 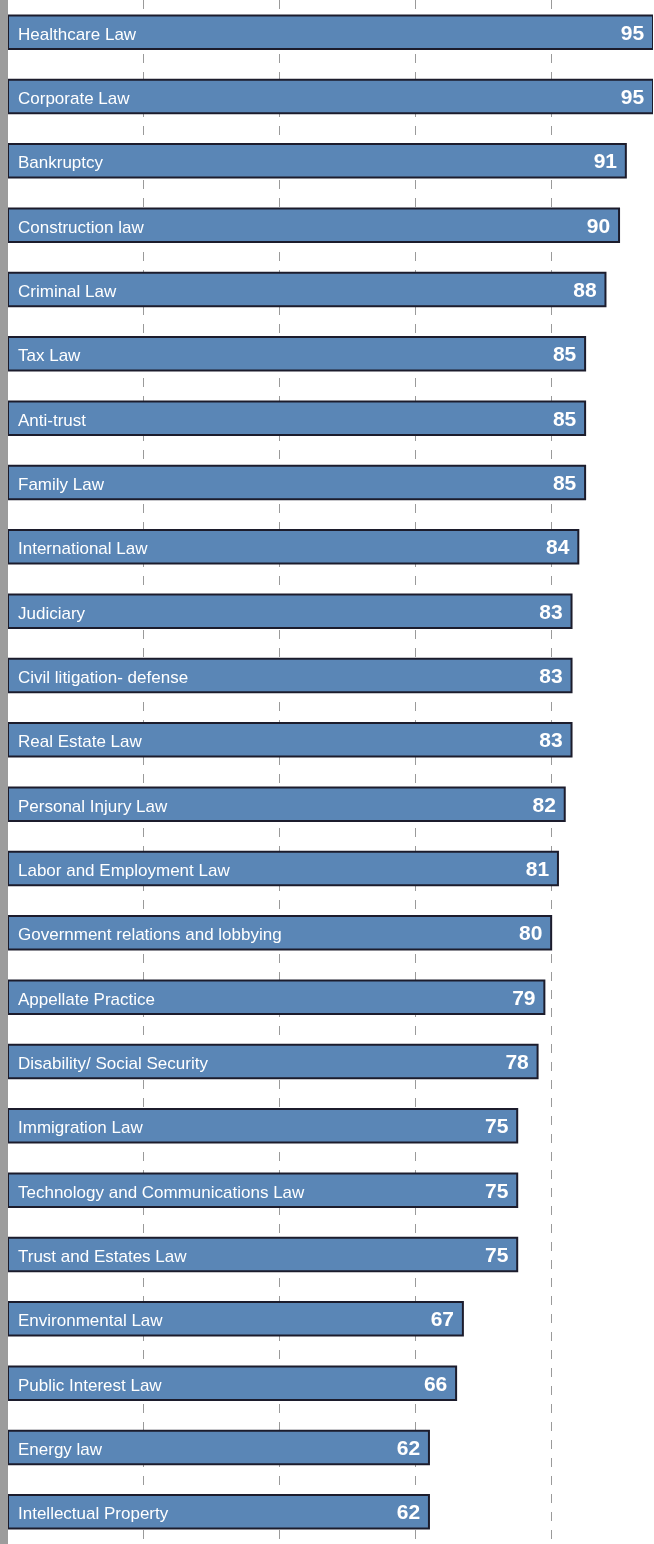 I want to click on data-label: 91, so click(x=605, y=161).